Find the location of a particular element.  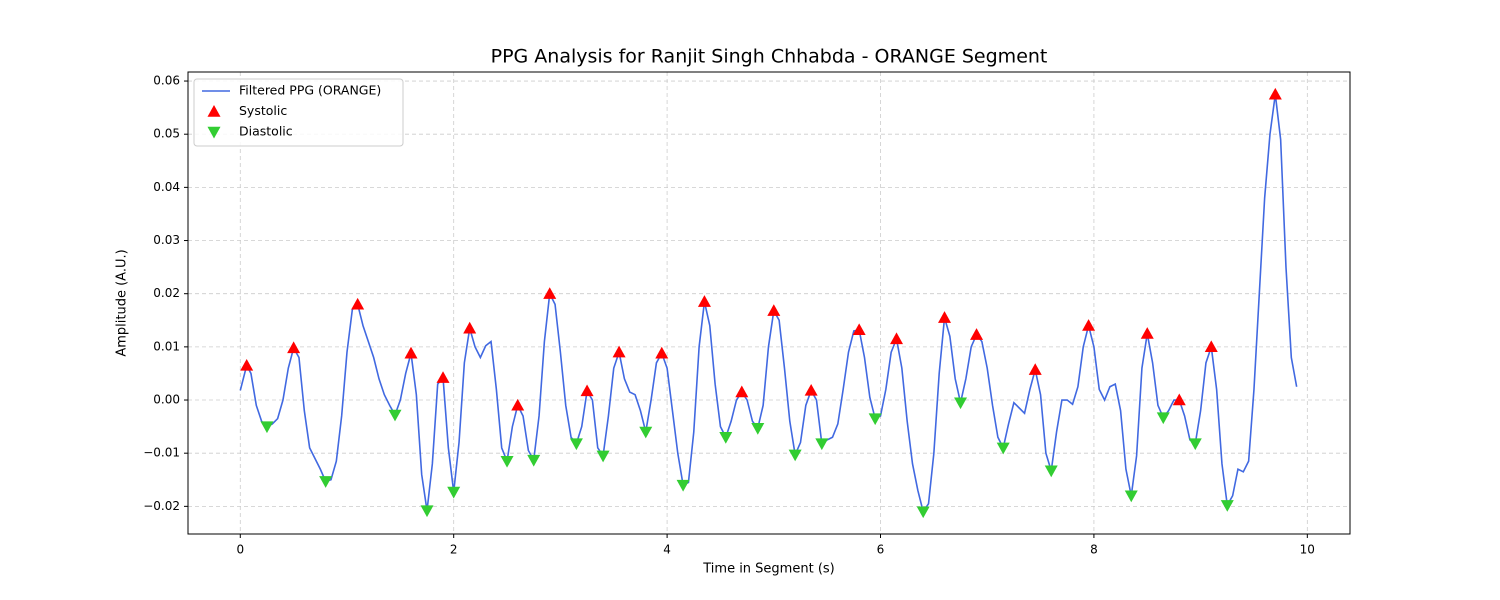

legend-box is located at coordinates (298, 112).